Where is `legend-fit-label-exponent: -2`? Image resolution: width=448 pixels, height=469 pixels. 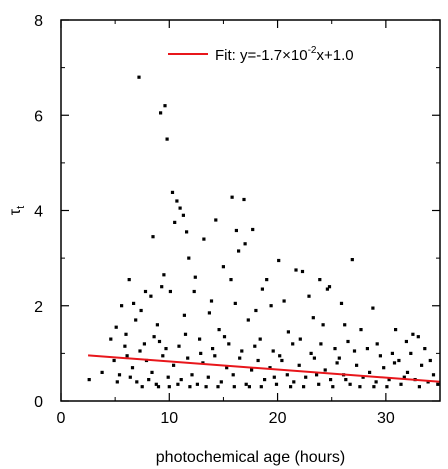 legend-fit-label-exponent: -2 is located at coordinates (312, 50).